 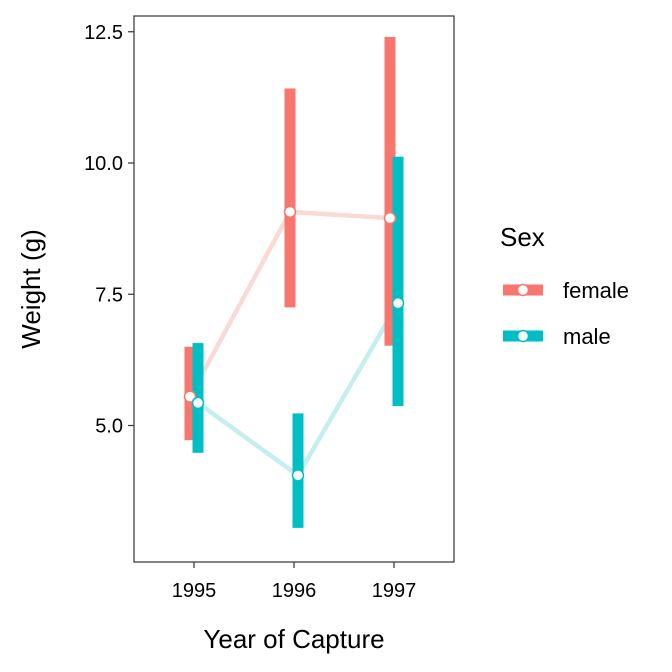 I want to click on y-tick-label: 7.5, so click(x=109, y=295).